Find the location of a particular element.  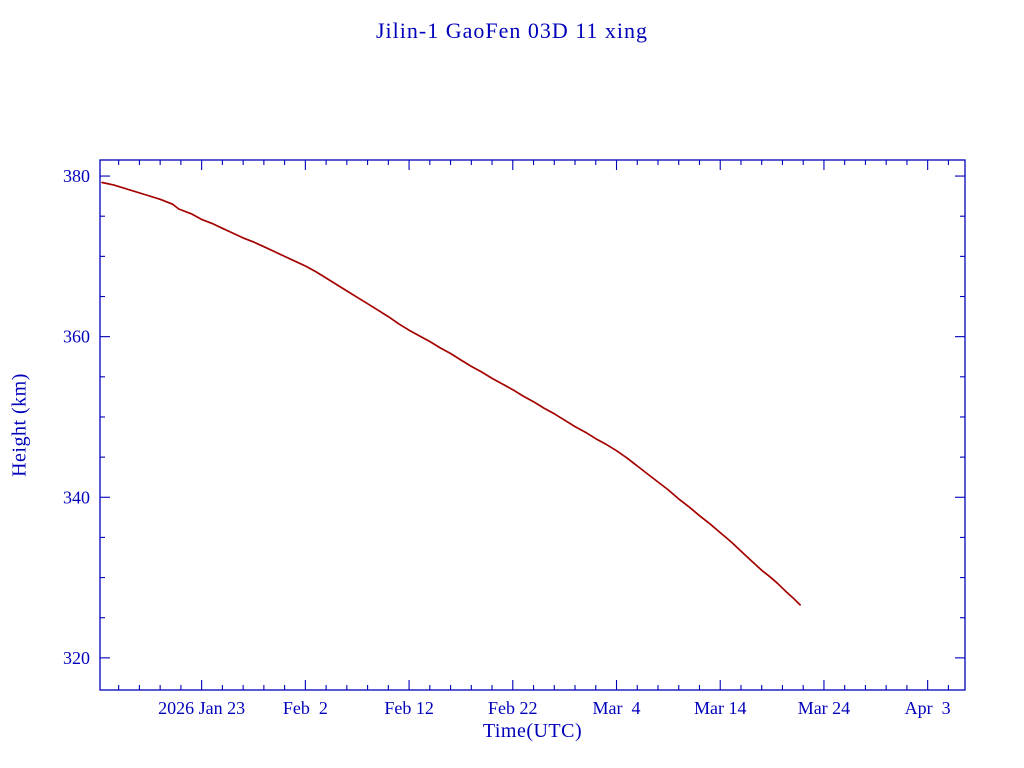

y-axis-label: Height (km) is located at coordinates (19, 425).